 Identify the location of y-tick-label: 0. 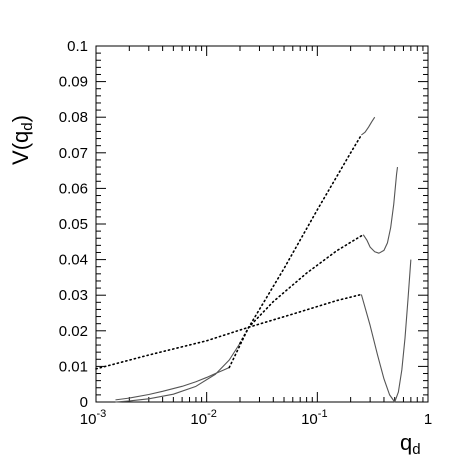
(84, 402).